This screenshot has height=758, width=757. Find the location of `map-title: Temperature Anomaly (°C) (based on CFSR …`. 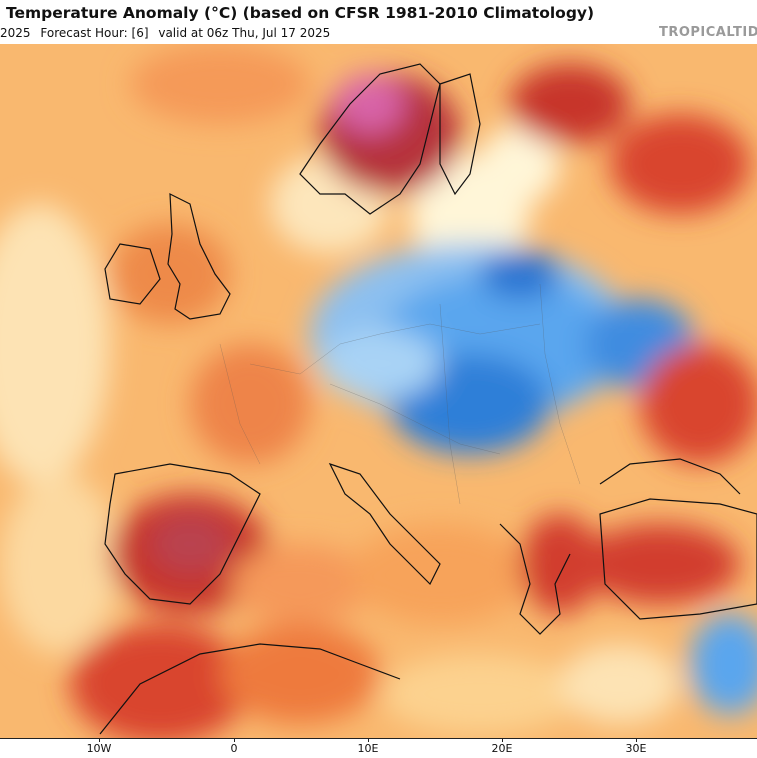

map-title: Temperature Anomaly (°C) (based on CFSR … is located at coordinates (300, 13).